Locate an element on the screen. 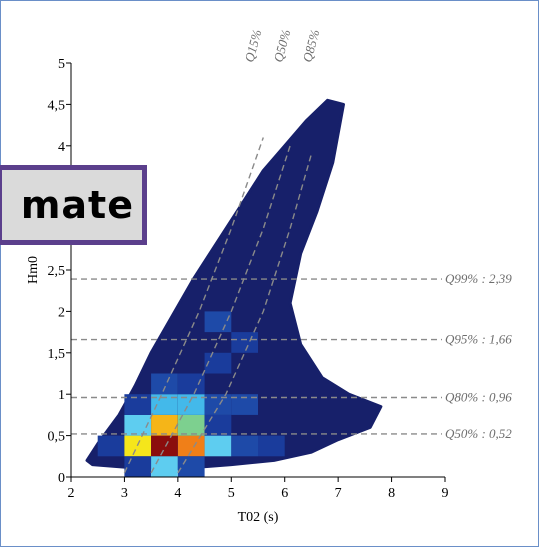  y-tick-label: 4 is located at coordinates (61, 147).